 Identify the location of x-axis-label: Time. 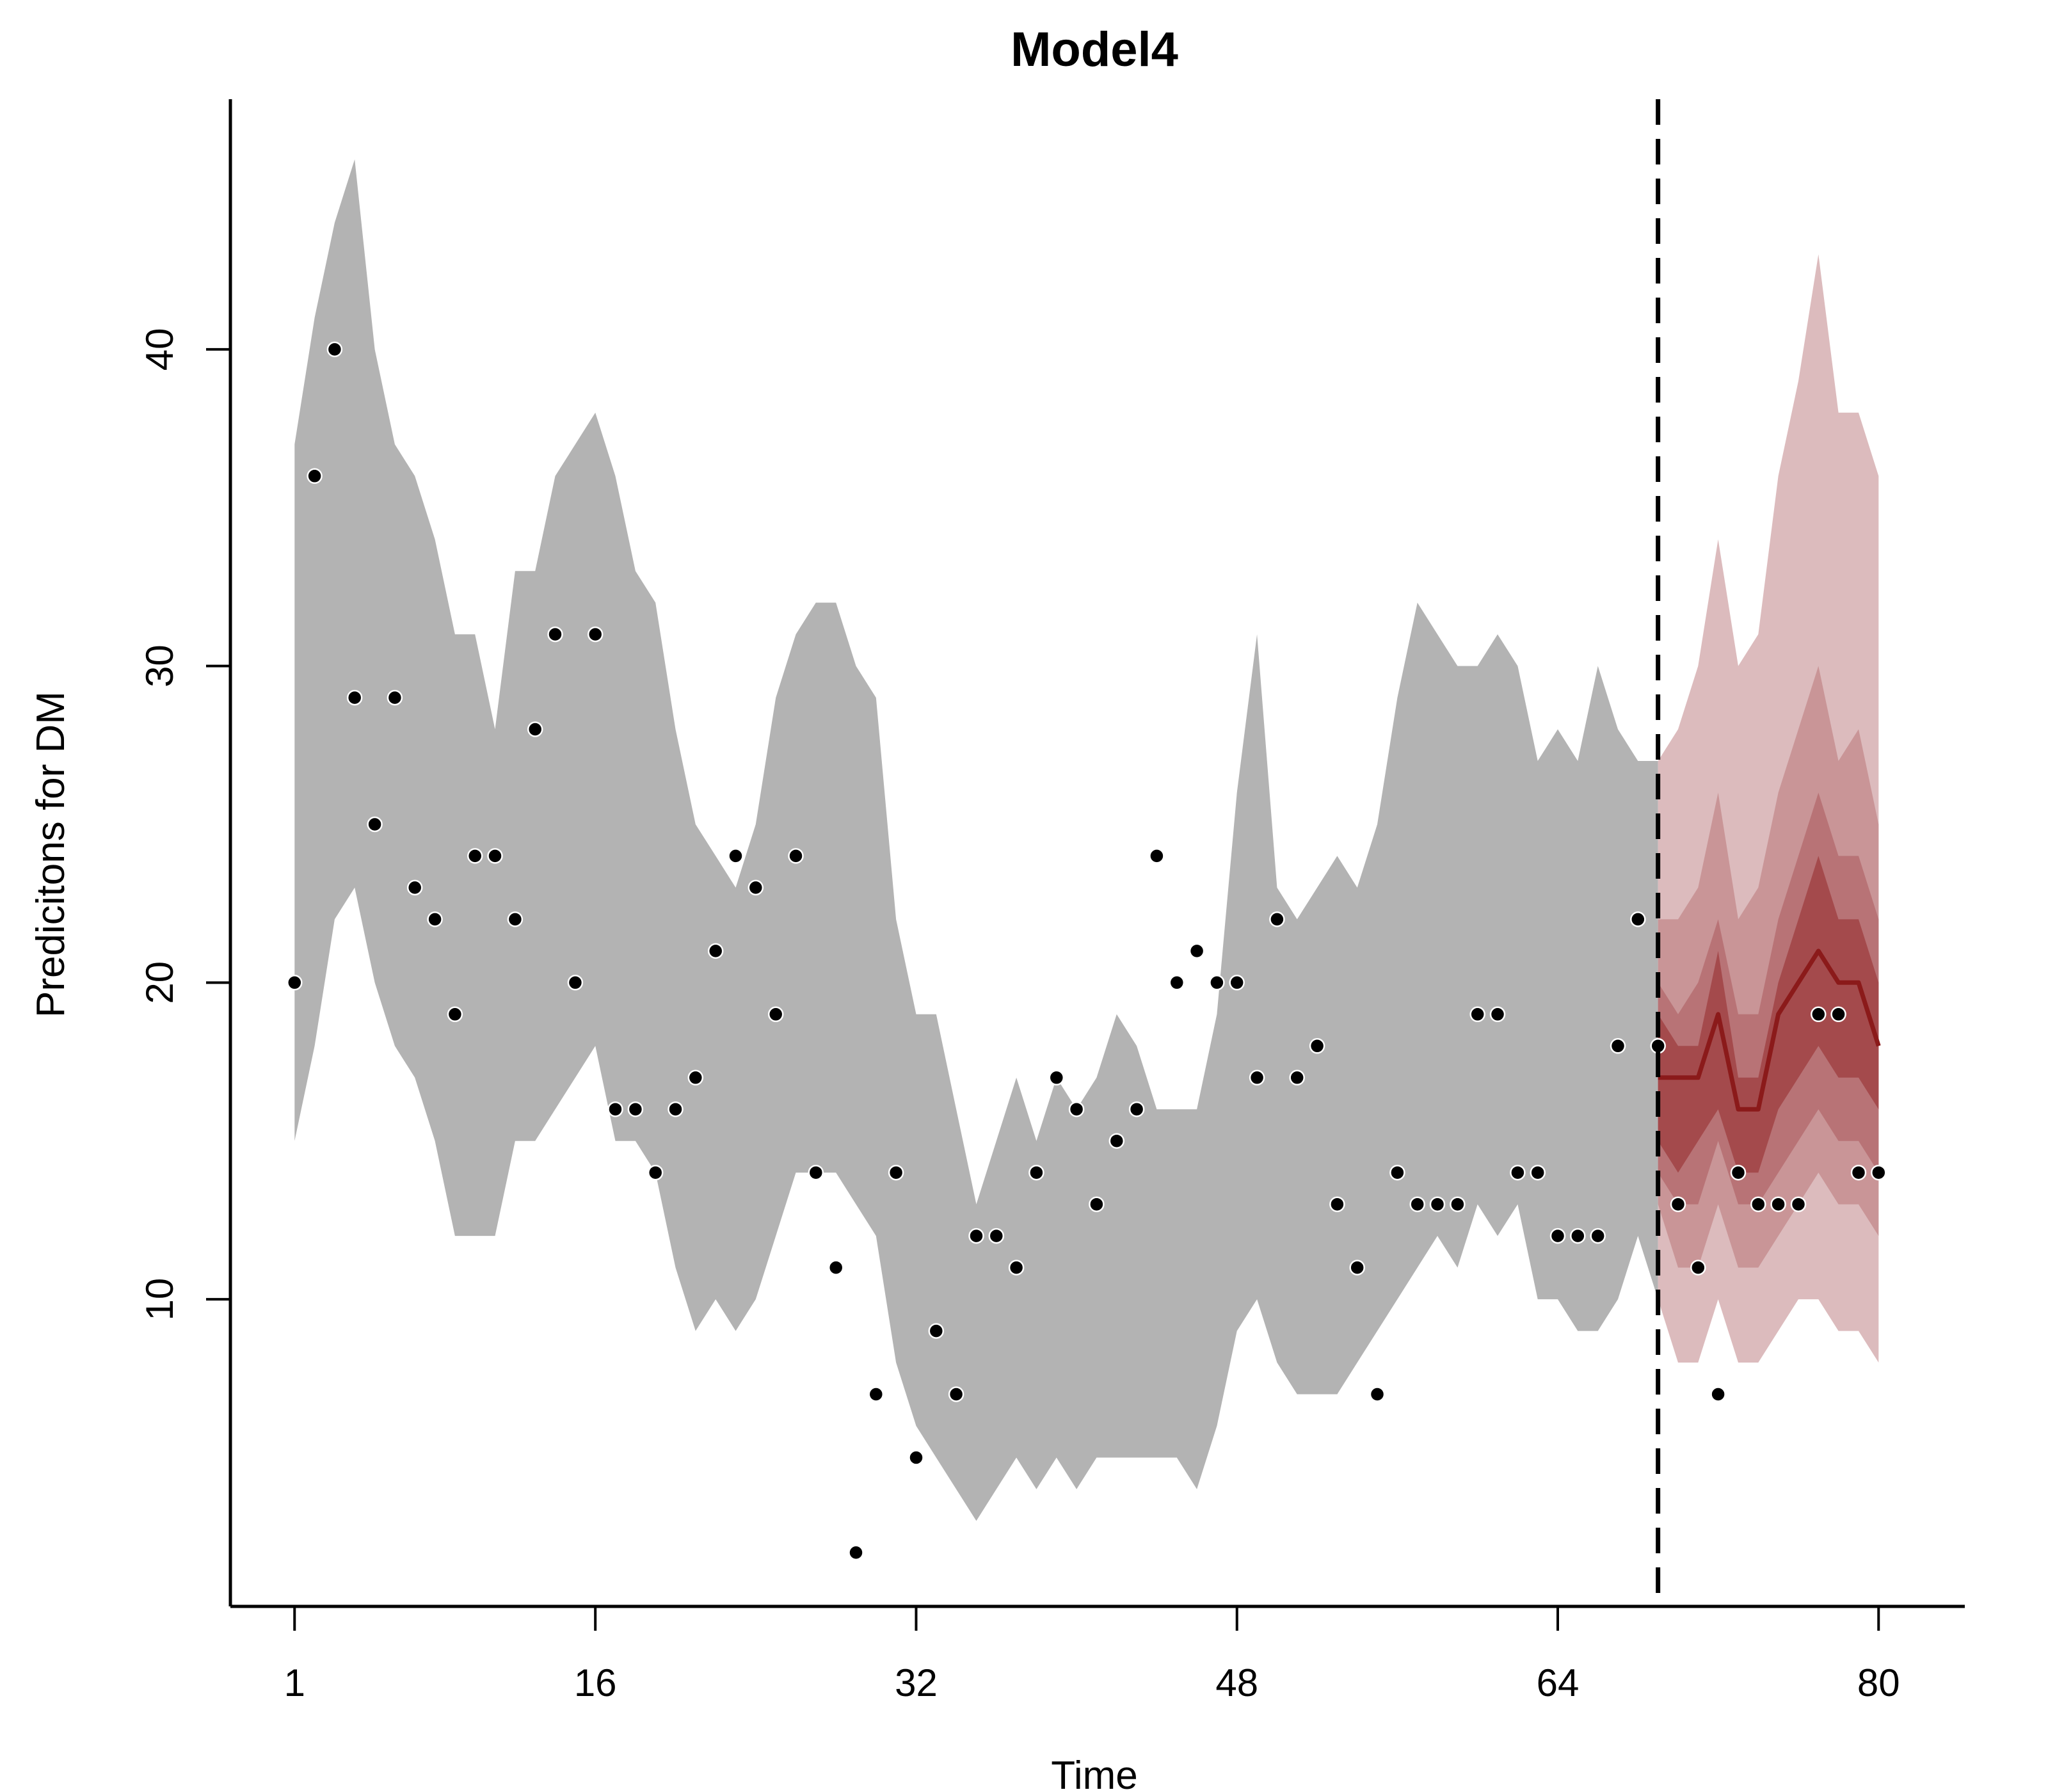
(1094, 1773).